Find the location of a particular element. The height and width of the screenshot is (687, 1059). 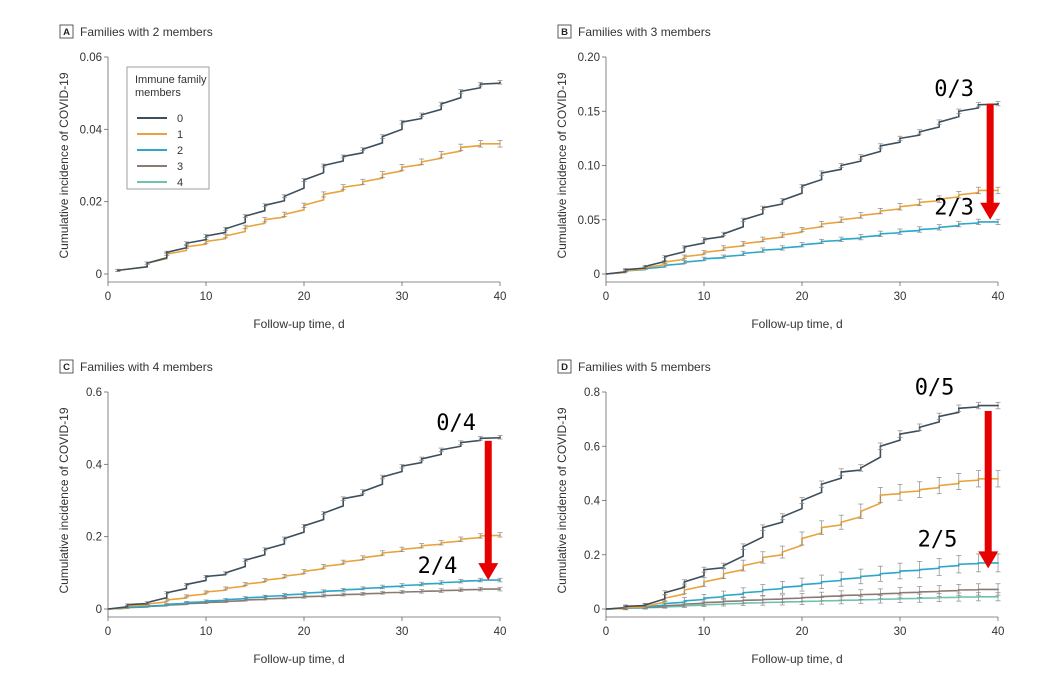

annotation-label: 0/4 is located at coordinates (456, 423).